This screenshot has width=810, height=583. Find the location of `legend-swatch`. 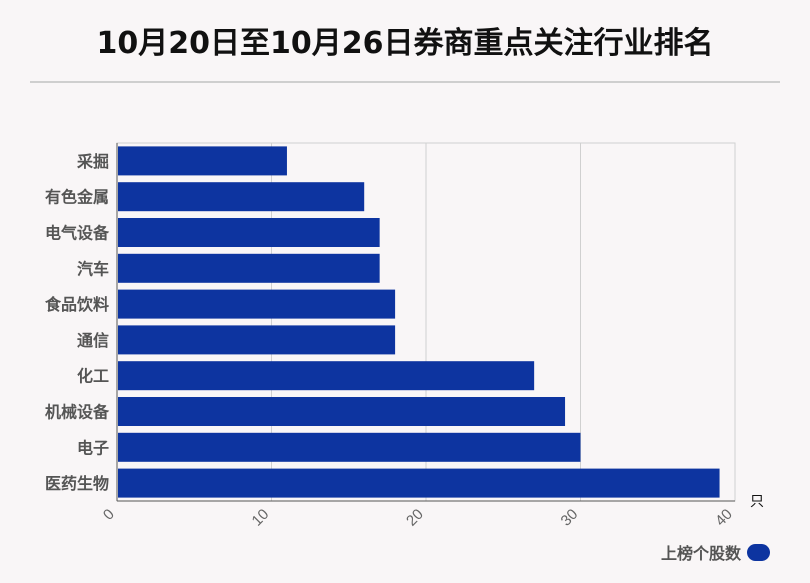

legend-swatch is located at coordinates (758, 552).